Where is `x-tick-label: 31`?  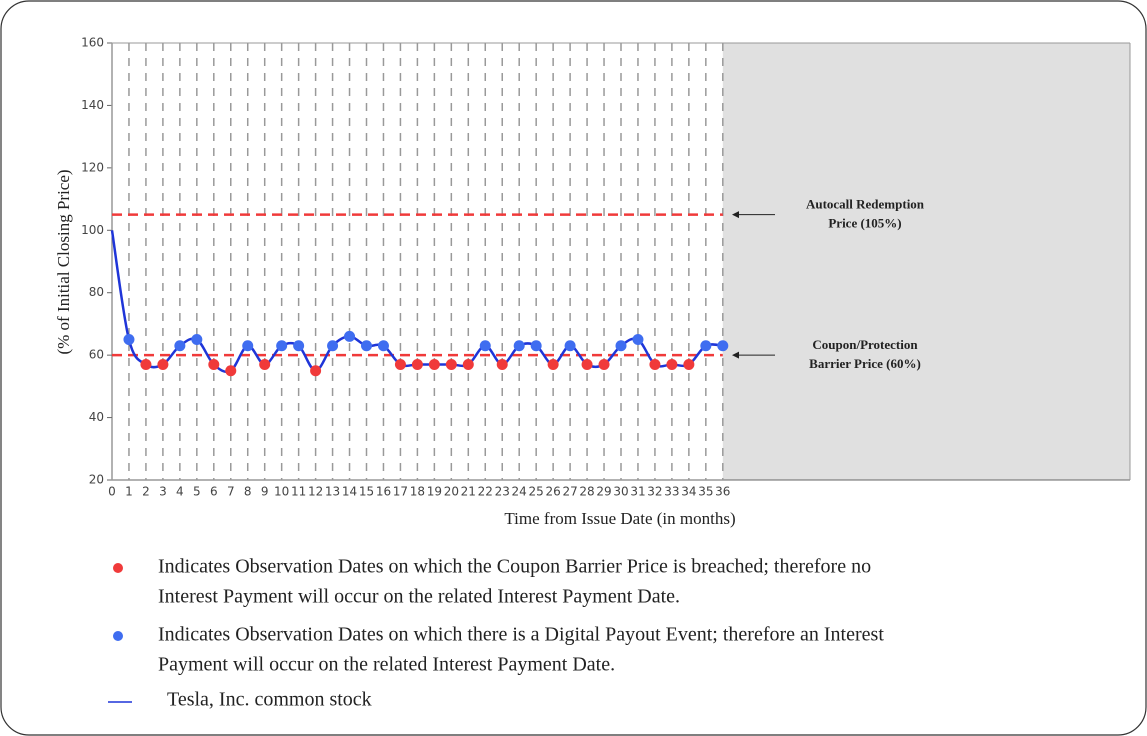
x-tick-label: 31 is located at coordinates (637, 492).